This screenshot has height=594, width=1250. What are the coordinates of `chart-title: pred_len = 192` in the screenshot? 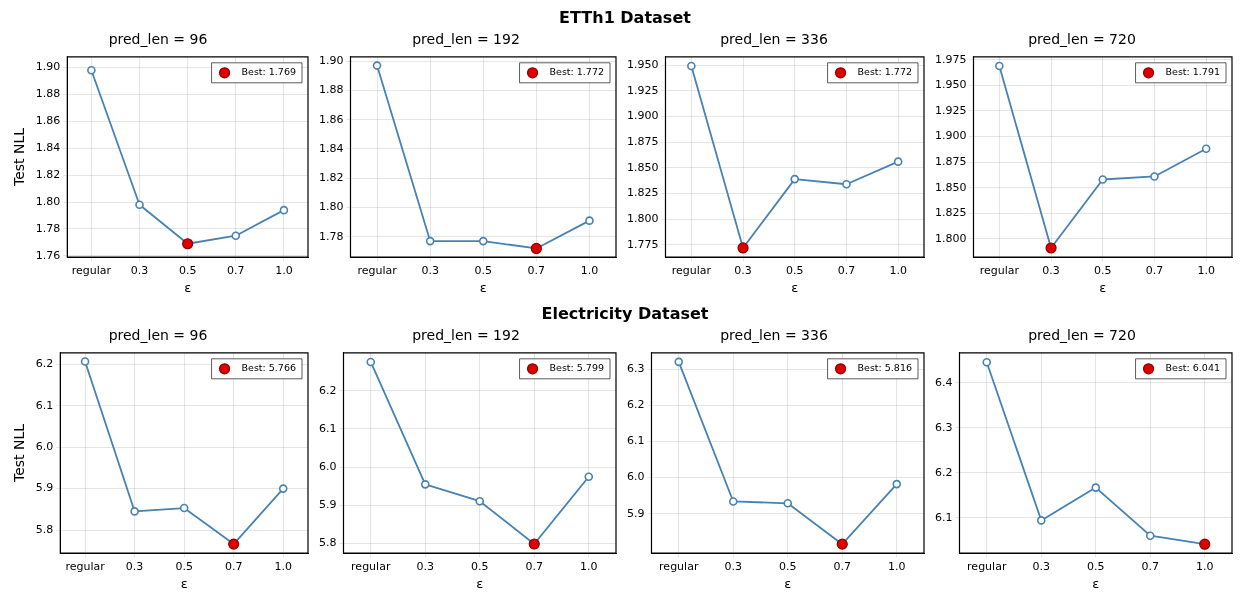 It's located at (466, 335).